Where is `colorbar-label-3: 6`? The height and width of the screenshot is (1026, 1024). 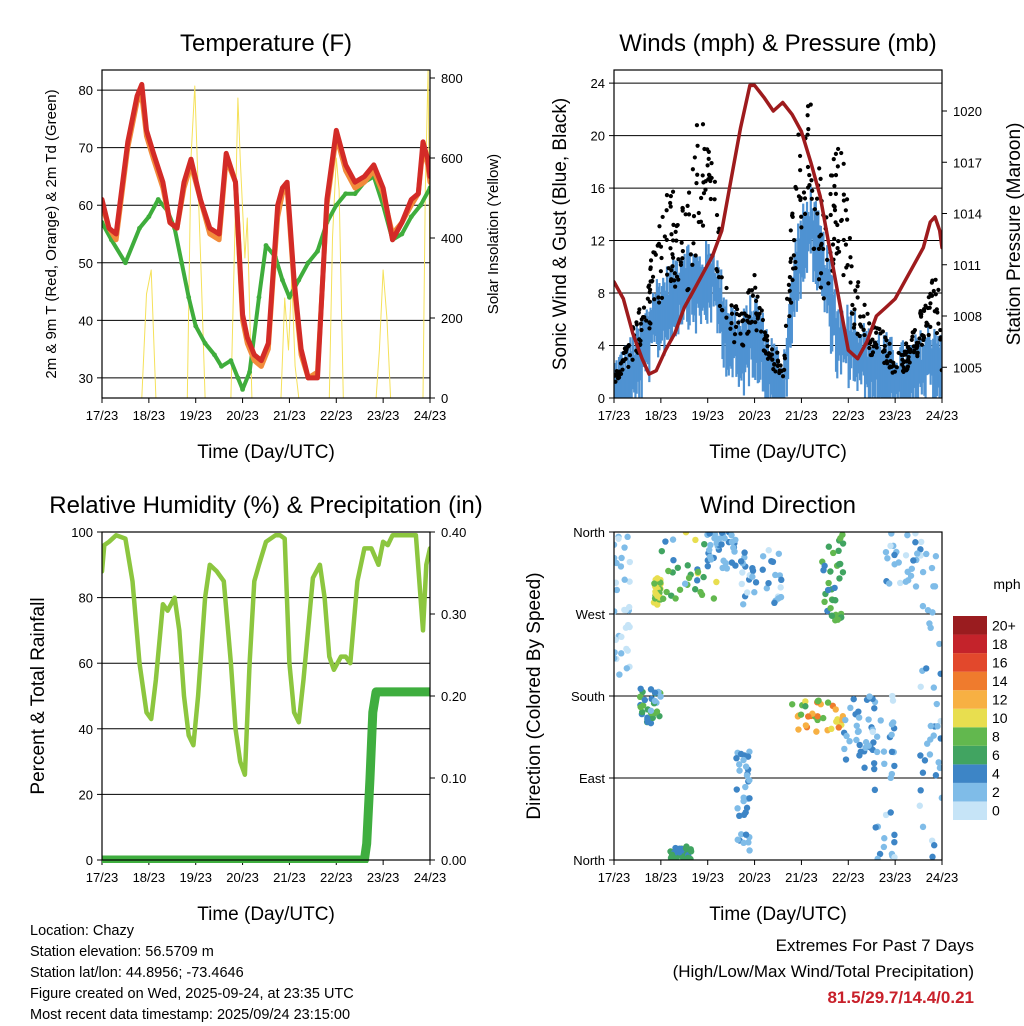 colorbar-label-3: 6 is located at coordinates (996, 755).